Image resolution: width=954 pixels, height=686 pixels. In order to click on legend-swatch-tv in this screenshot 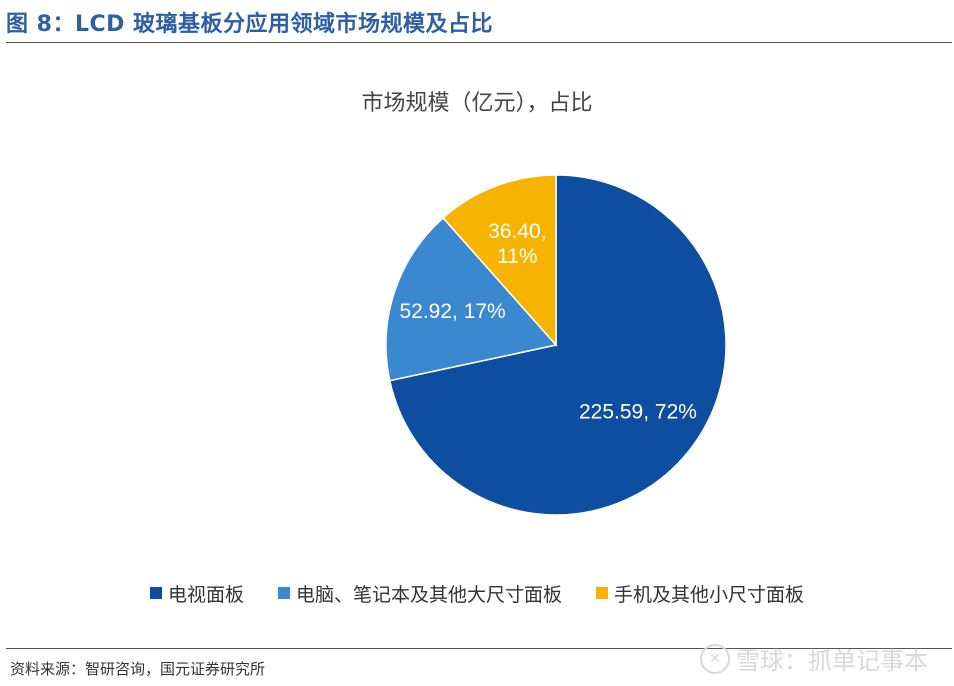, I will do `click(155, 593)`.